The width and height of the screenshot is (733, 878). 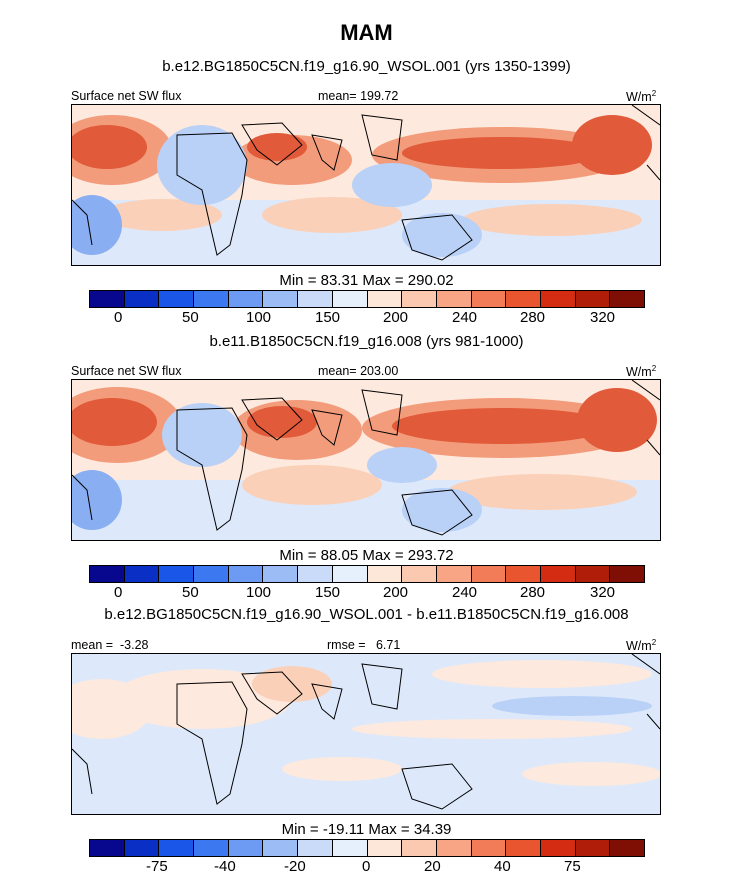 What do you see at coordinates (502, 426) in the screenshot?
I see `panel2-field-pac-core` at bounding box center [502, 426].